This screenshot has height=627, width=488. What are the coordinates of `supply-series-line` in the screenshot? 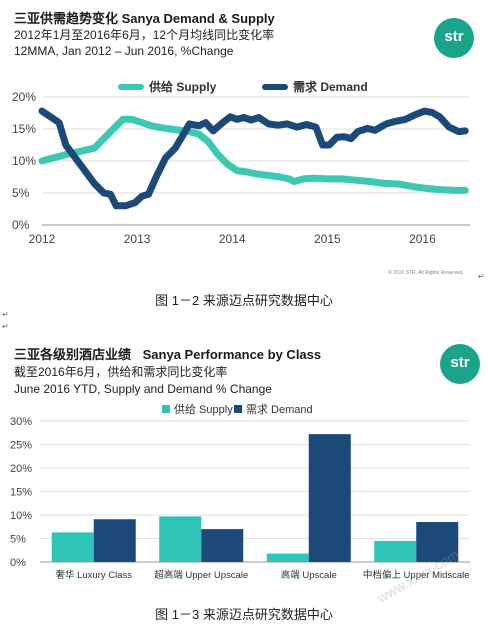 It's located at (253, 154).